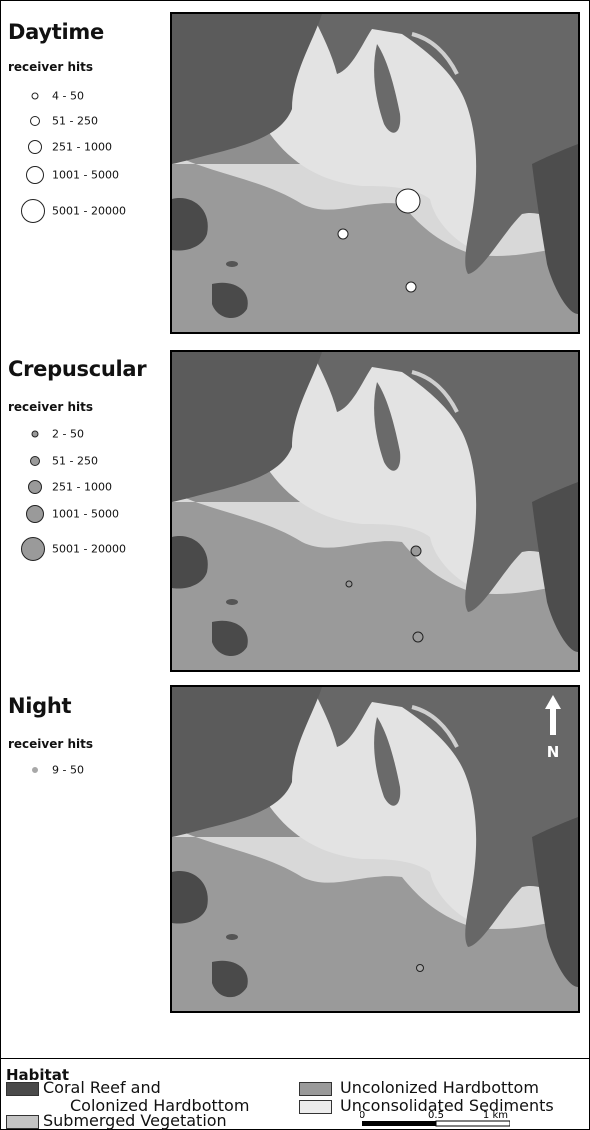 This screenshot has height=1130, width=590. What do you see at coordinates (22, 1089) in the screenshot?
I see `swatch-coral-reef` at bounding box center [22, 1089].